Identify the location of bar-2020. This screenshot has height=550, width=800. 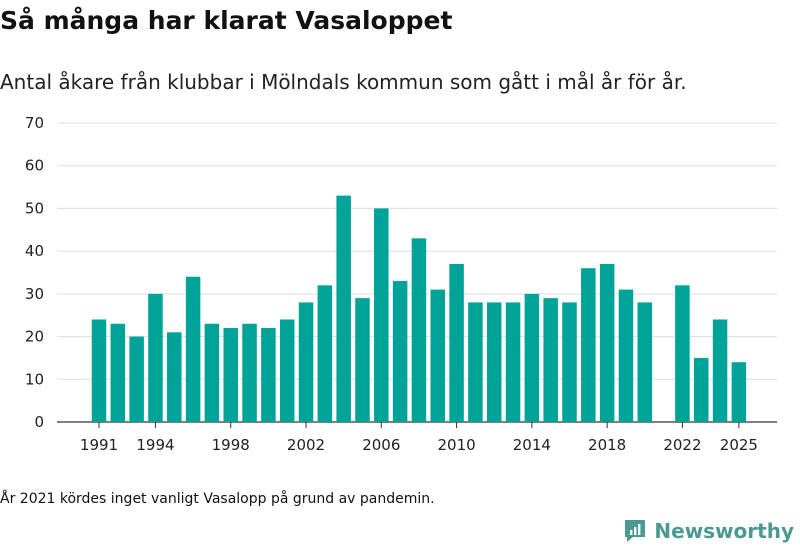
(645, 362).